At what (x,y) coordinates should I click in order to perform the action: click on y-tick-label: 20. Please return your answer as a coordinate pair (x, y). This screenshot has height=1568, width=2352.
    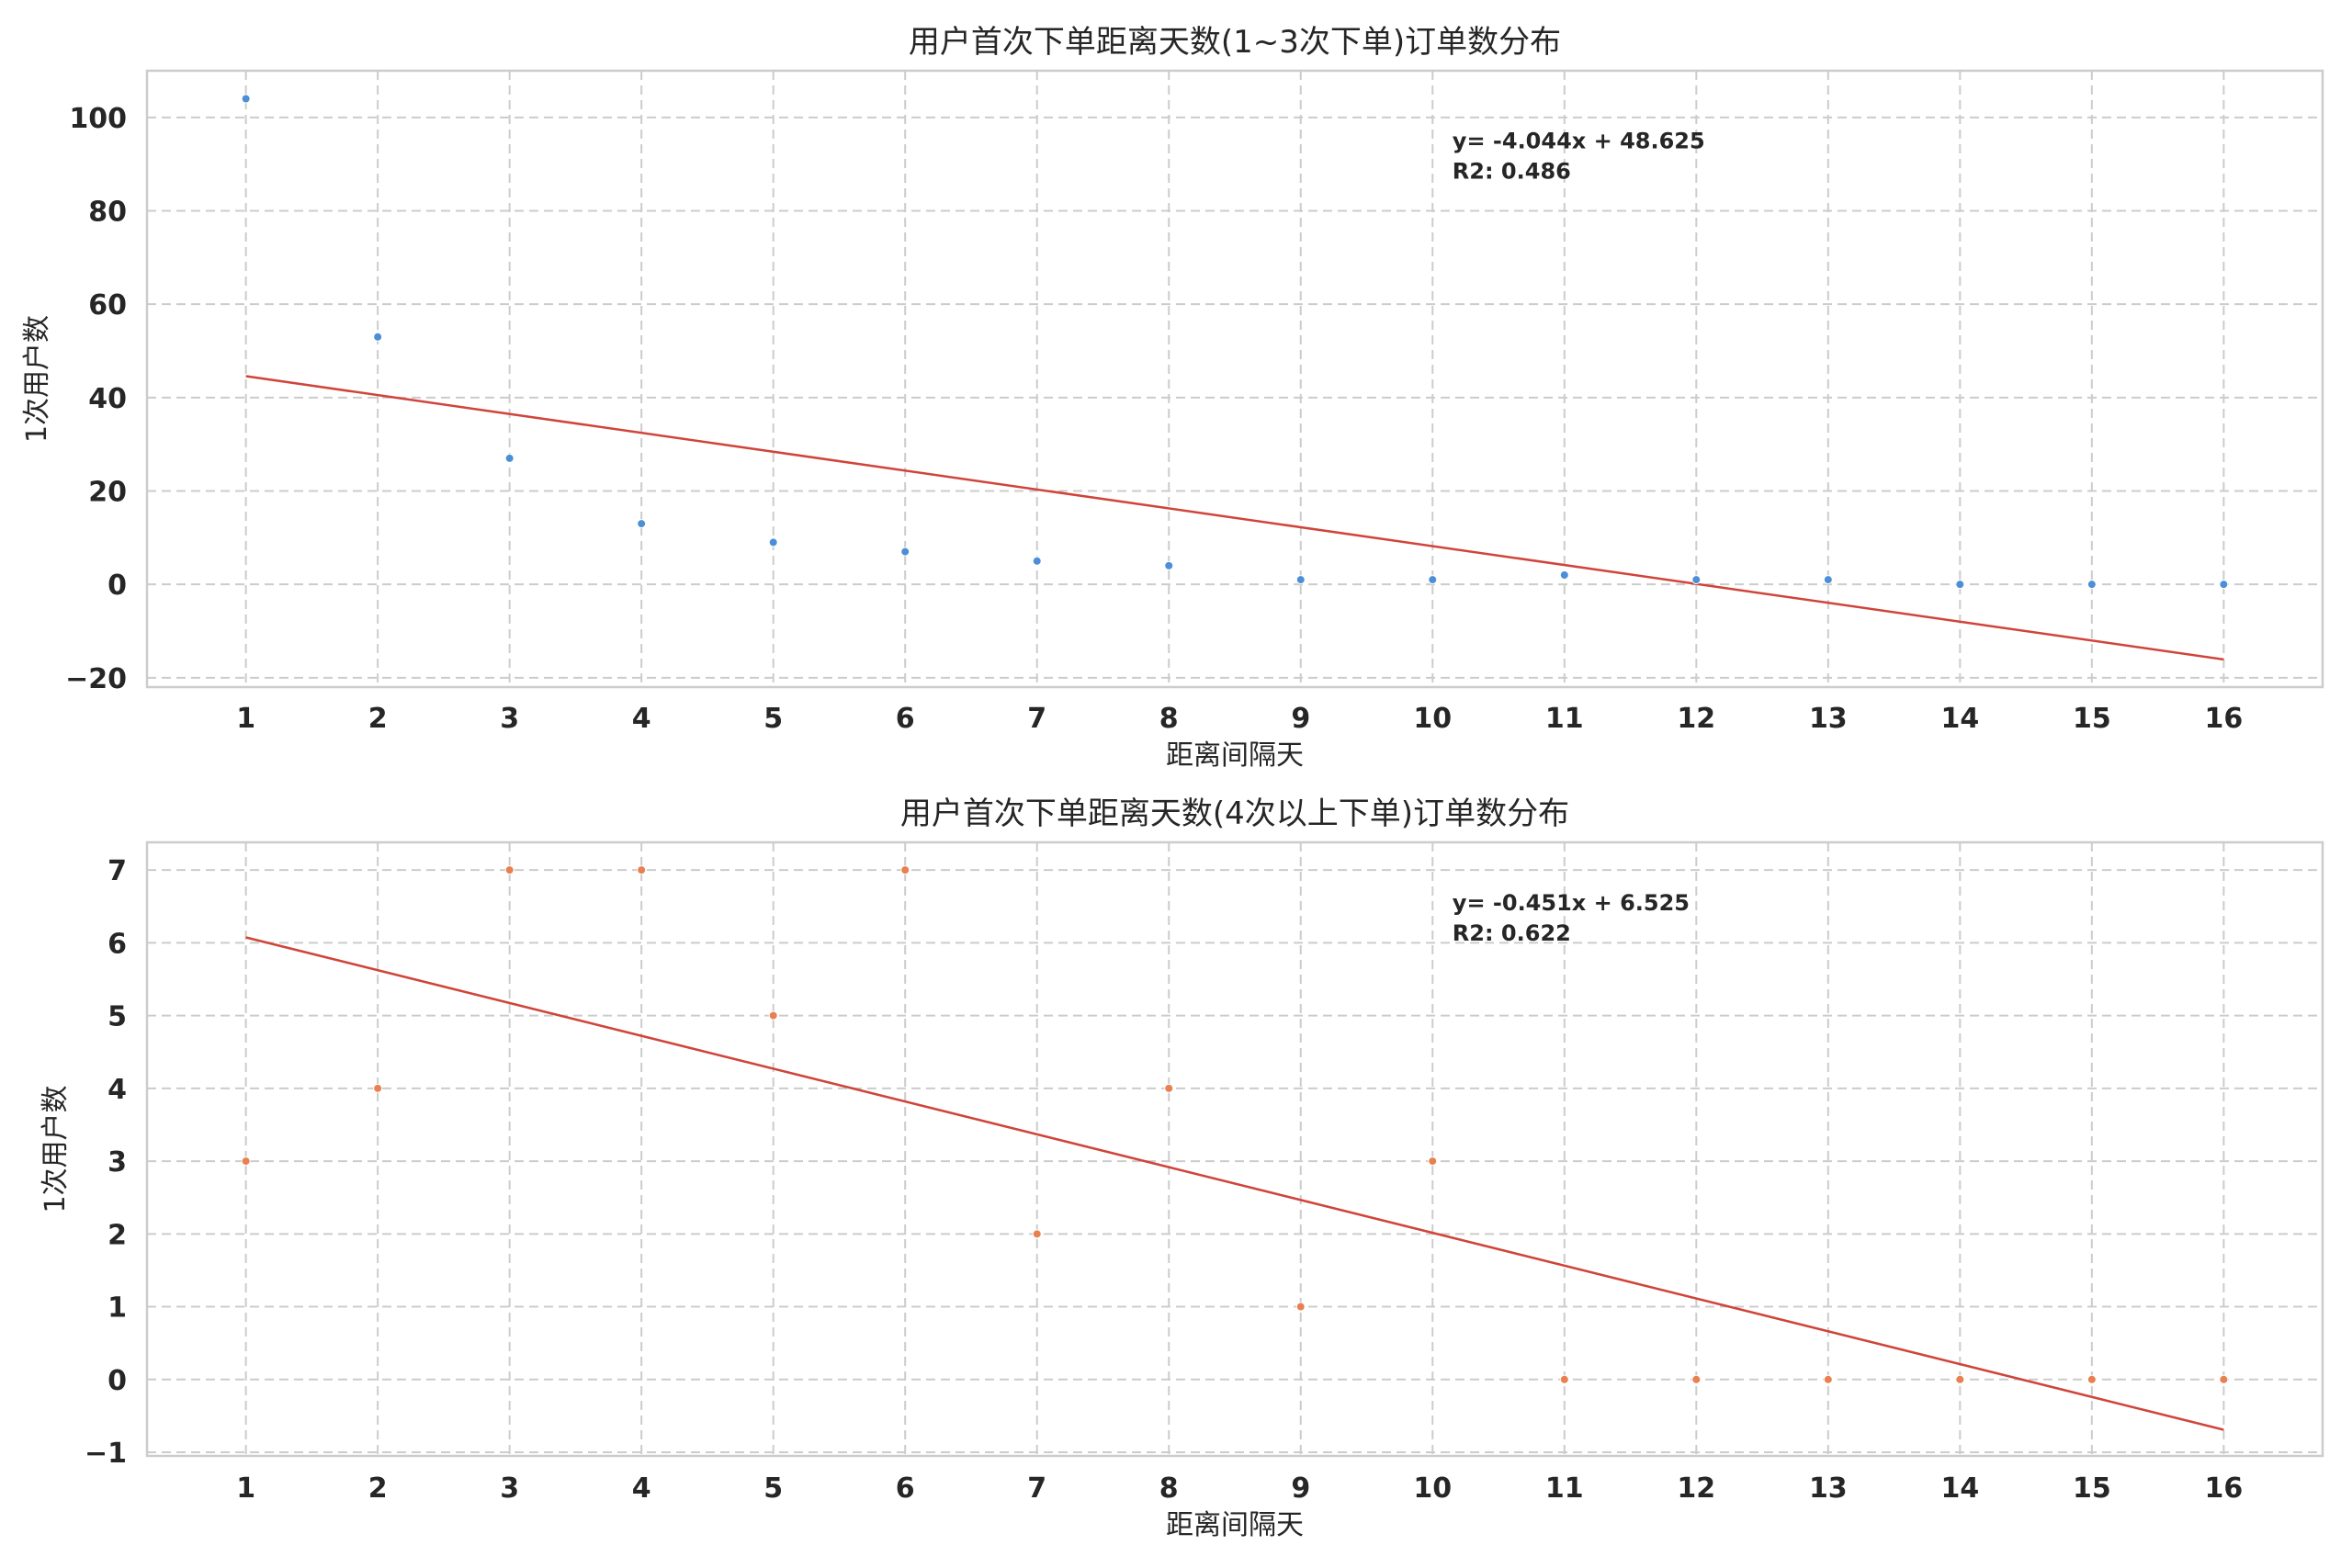
    Looking at the image, I should click on (107, 493).